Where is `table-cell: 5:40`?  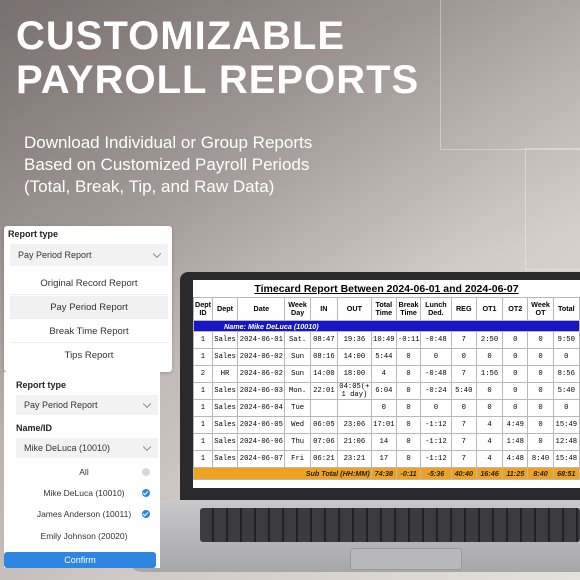
table-cell: 5:40 is located at coordinates (566, 391).